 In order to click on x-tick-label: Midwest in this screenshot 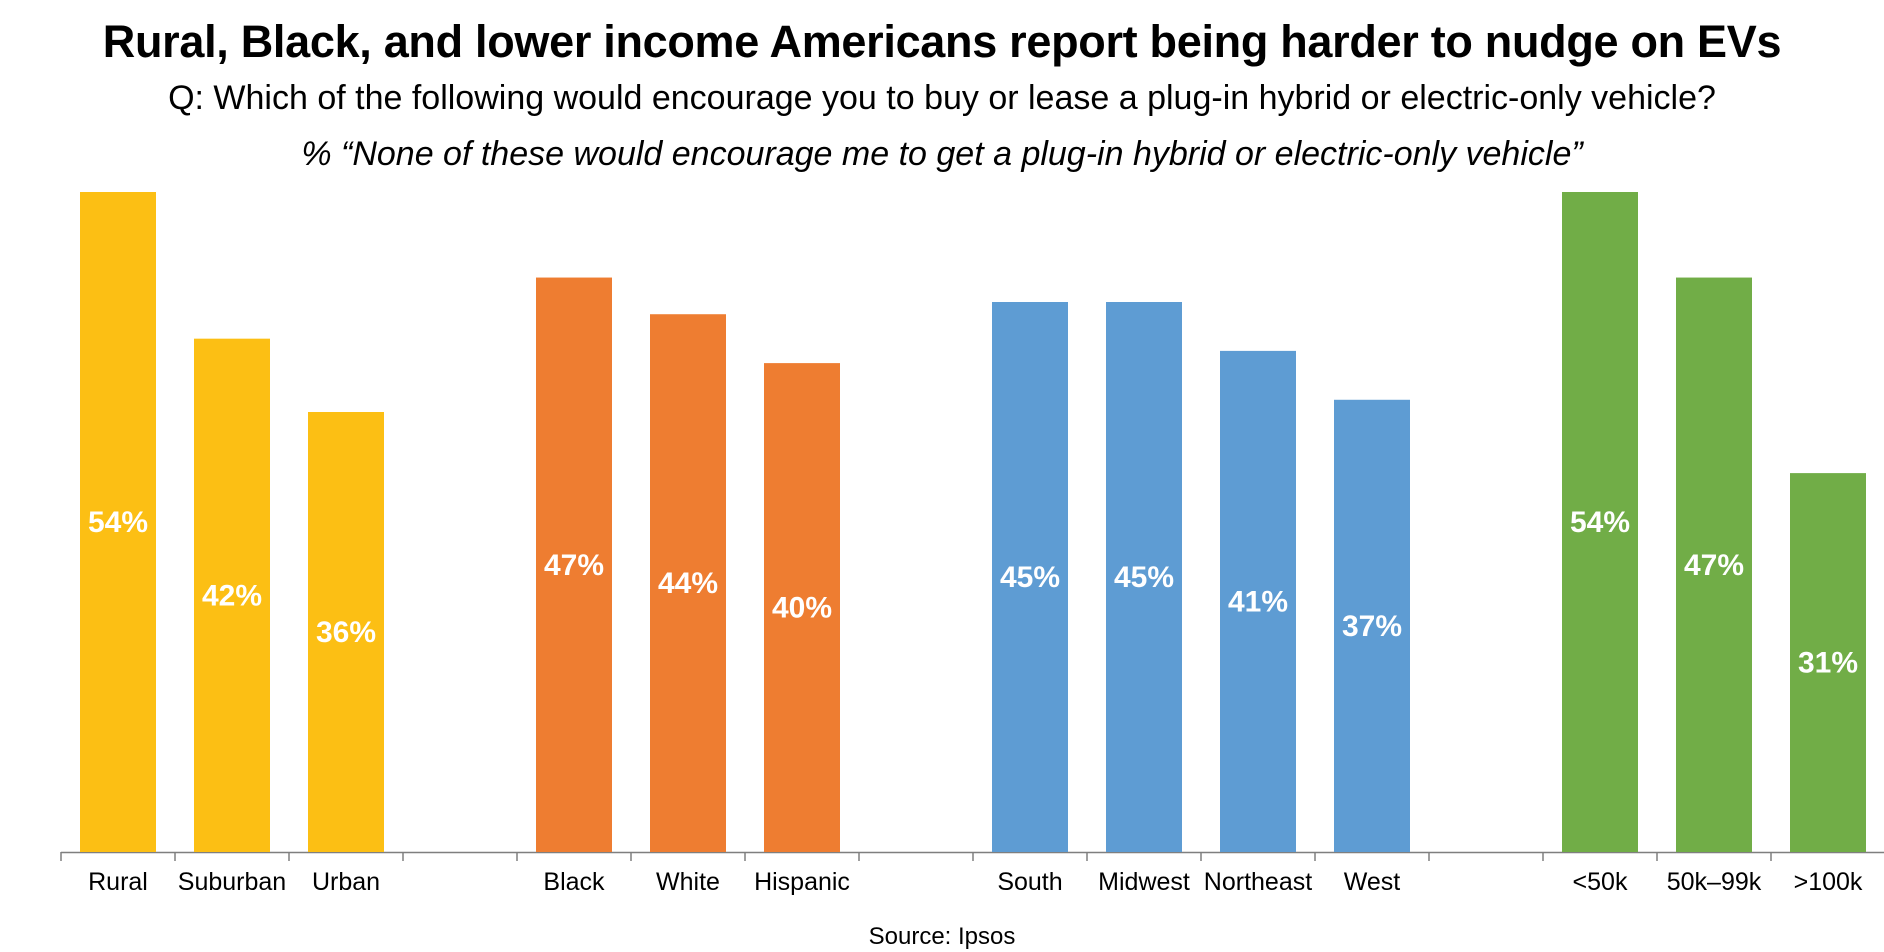, I will do `click(1144, 882)`.